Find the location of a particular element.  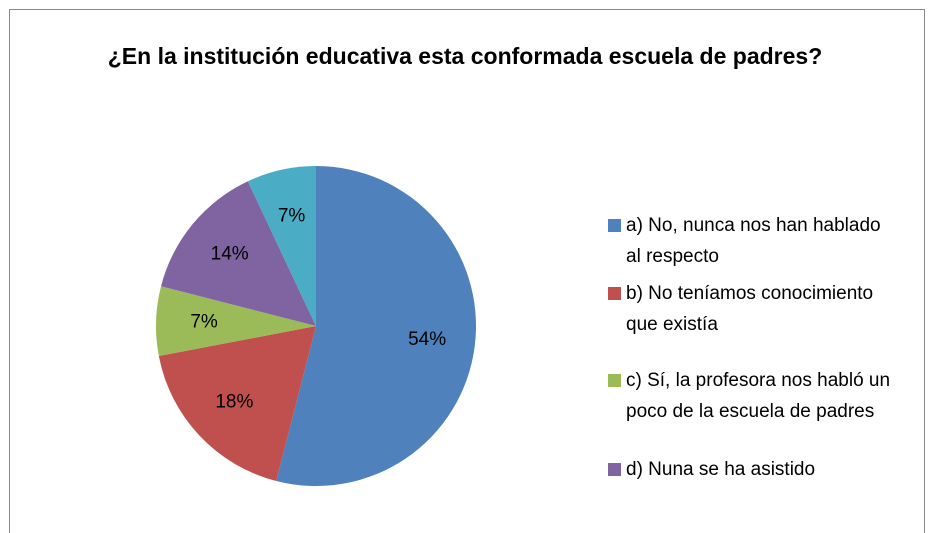

legend-item: d) Nuna se ha asistido is located at coordinates (753, 469).